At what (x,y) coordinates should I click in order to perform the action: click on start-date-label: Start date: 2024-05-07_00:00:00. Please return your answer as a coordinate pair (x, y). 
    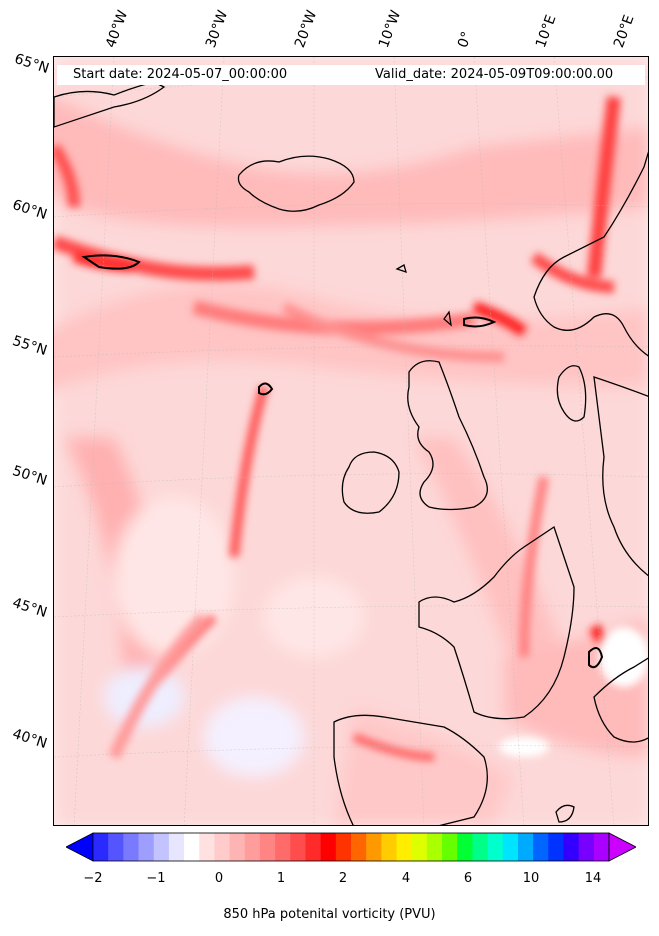
    Looking at the image, I should click on (180, 74).